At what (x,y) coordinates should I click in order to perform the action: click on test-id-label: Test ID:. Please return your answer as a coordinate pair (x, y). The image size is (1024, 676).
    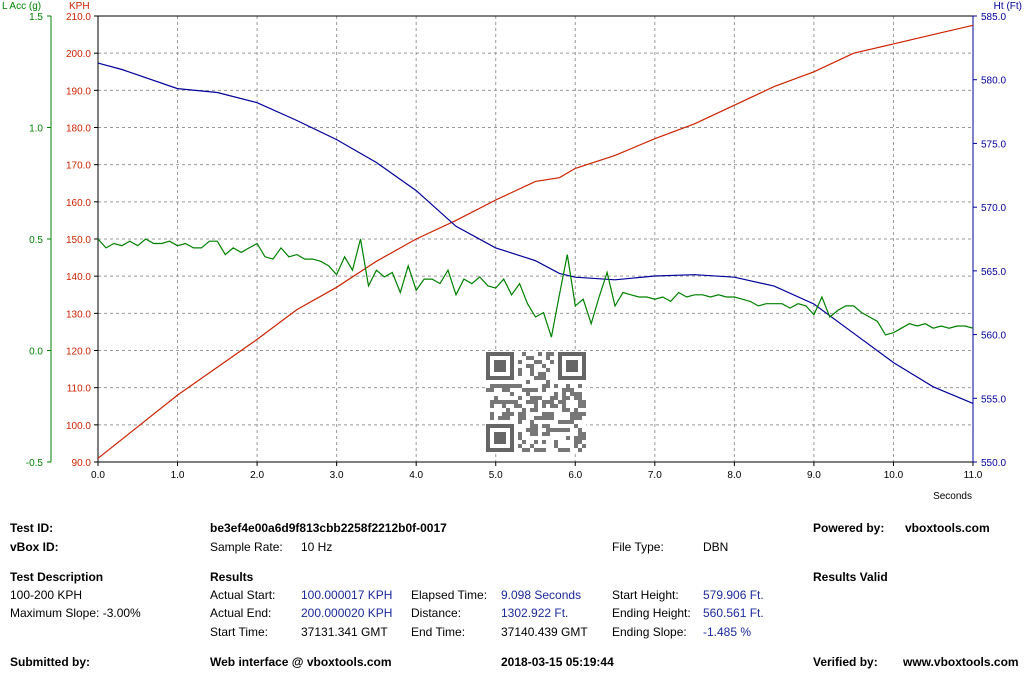
    Looking at the image, I should click on (32, 528).